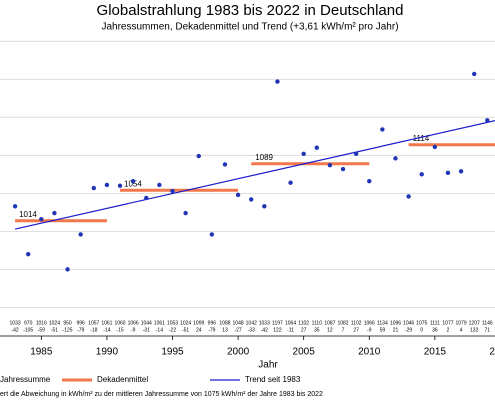 This screenshot has height=400, width=495. What do you see at coordinates (172, 352) in the screenshot?
I see `x-tick-label: 1995` at bounding box center [172, 352].